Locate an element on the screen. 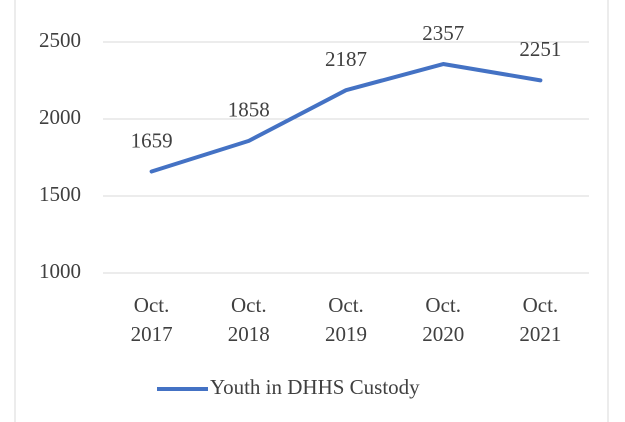 This screenshot has height=422, width=625. data-label: 2187 is located at coordinates (346, 59).